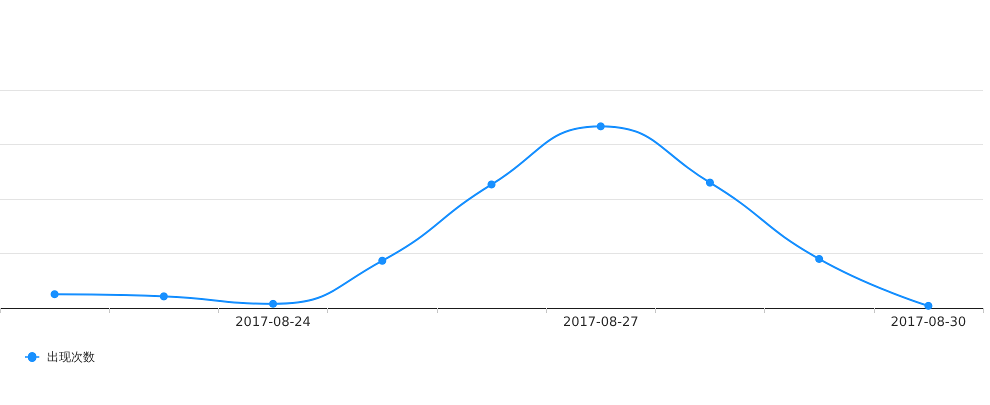 The width and height of the screenshot is (990, 405). I want to click on legend-label: 出现次数, so click(71, 357).